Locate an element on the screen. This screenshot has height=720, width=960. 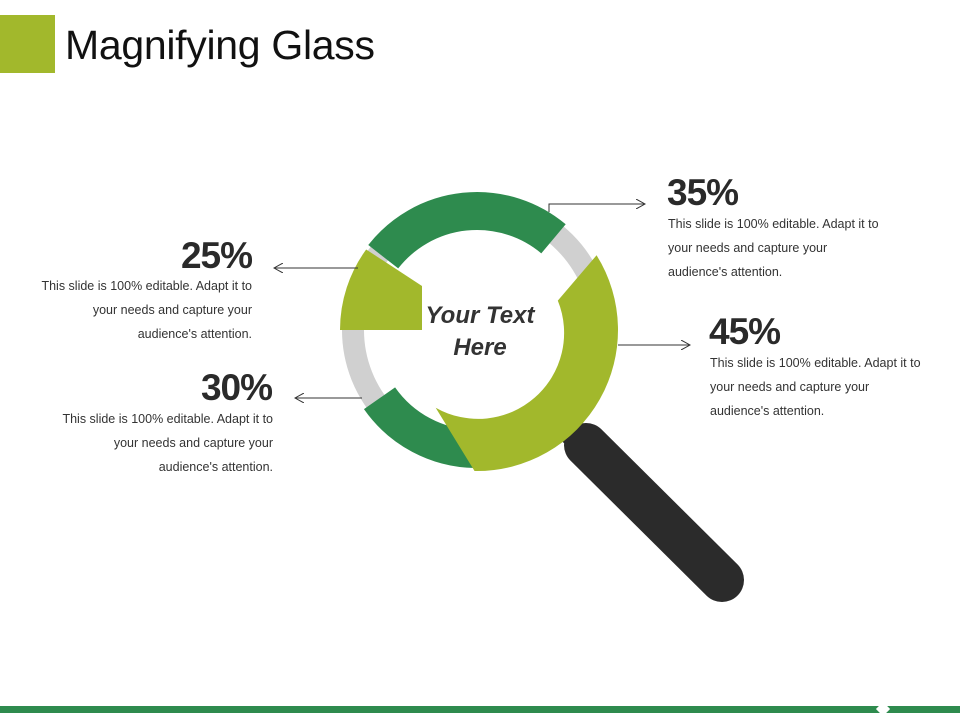
center-text-line-2: Here is located at coordinates (479, 347).